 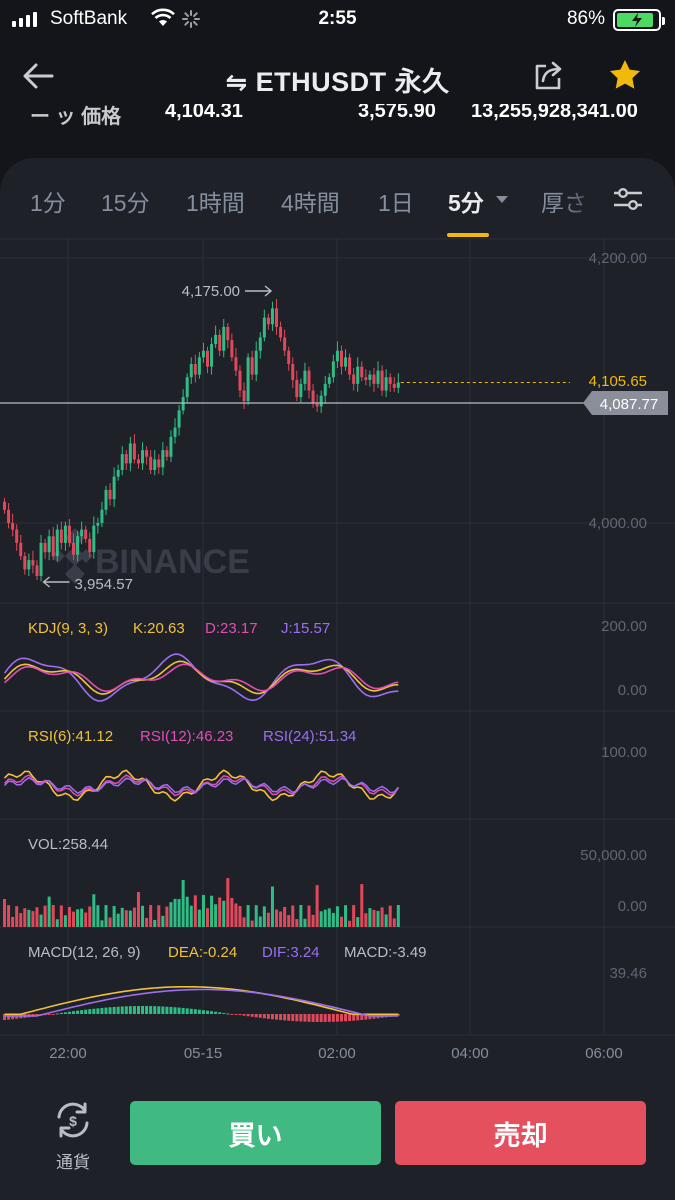 What do you see at coordinates (385, 952) in the screenshot?
I see `macd-value-label: MACD:-3.49` at bounding box center [385, 952].